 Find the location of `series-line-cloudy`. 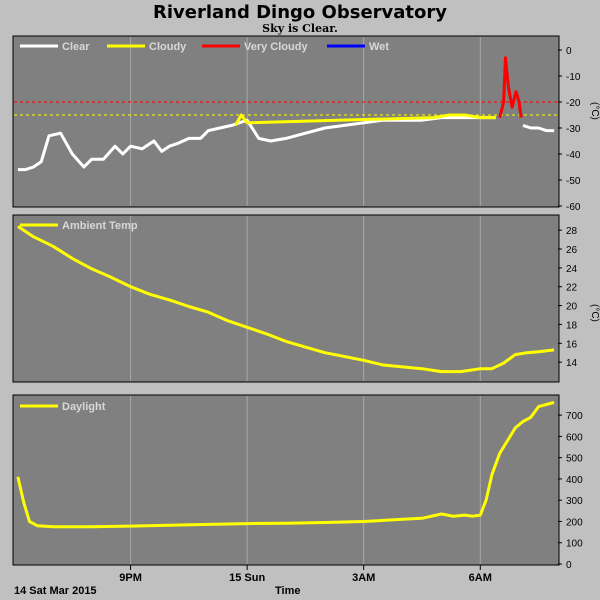

series-line-cloudy is located at coordinates (365, 120).